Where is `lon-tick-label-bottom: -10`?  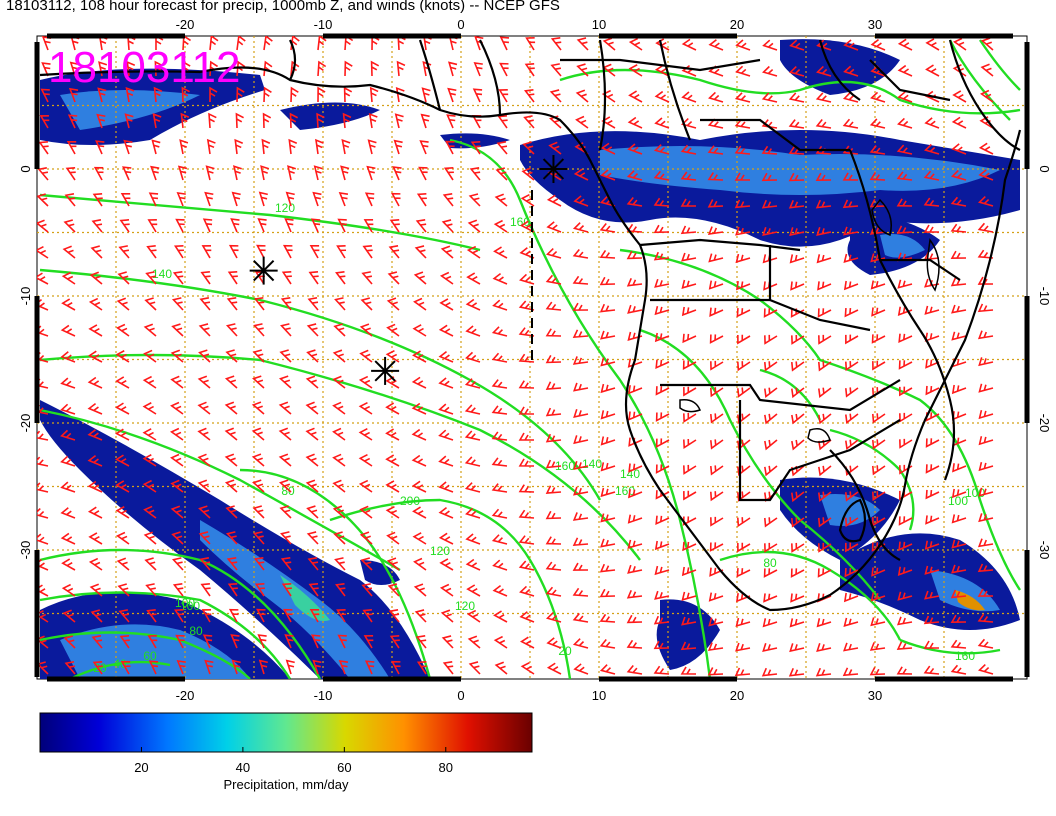
lon-tick-label-bottom: -10 is located at coordinates (323, 695).